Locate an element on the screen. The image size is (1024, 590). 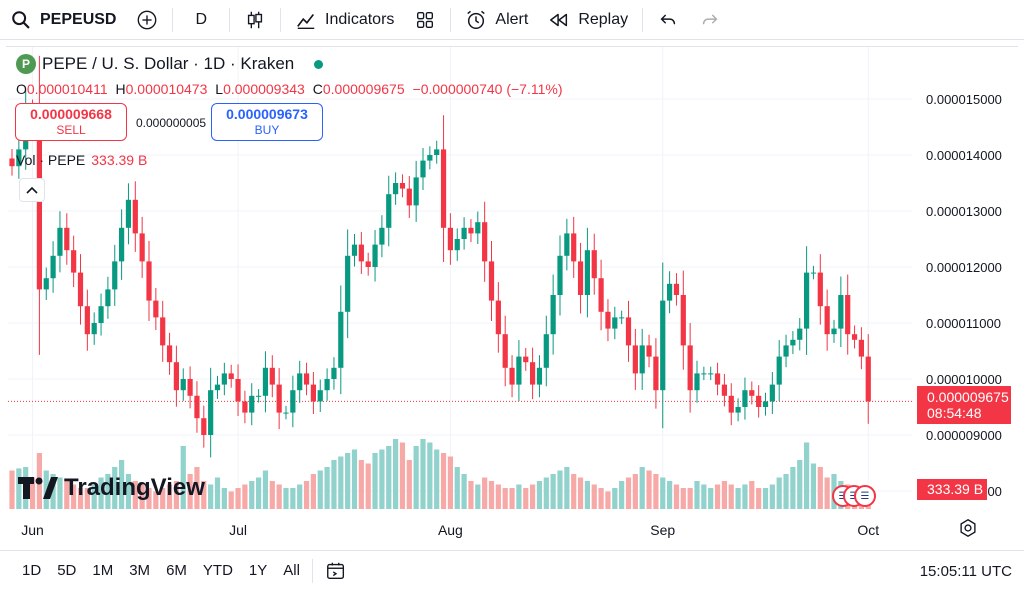
replay-button: Replay is located at coordinates (588, 20).